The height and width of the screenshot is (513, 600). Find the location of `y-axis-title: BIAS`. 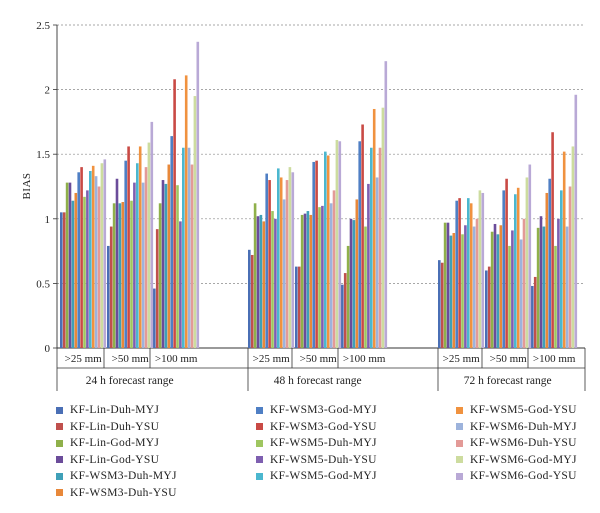

y-axis-title: BIAS is located at coordinates (27, 185).